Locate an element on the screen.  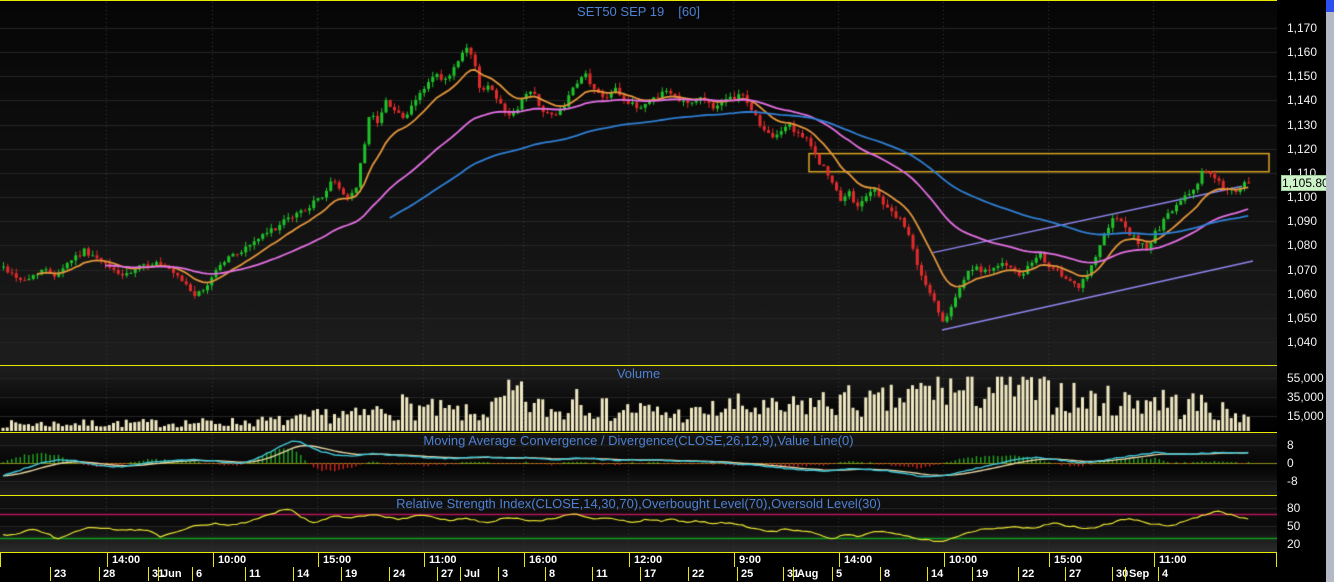
macd-axis-label: -8 is located at coordinates (1292, 481).